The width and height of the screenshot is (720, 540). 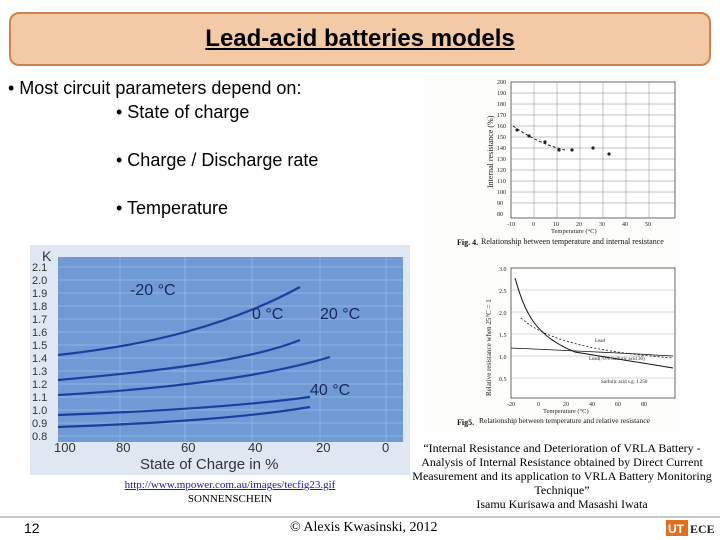 I want to click on footer-divider, so click(x=360, y=517).